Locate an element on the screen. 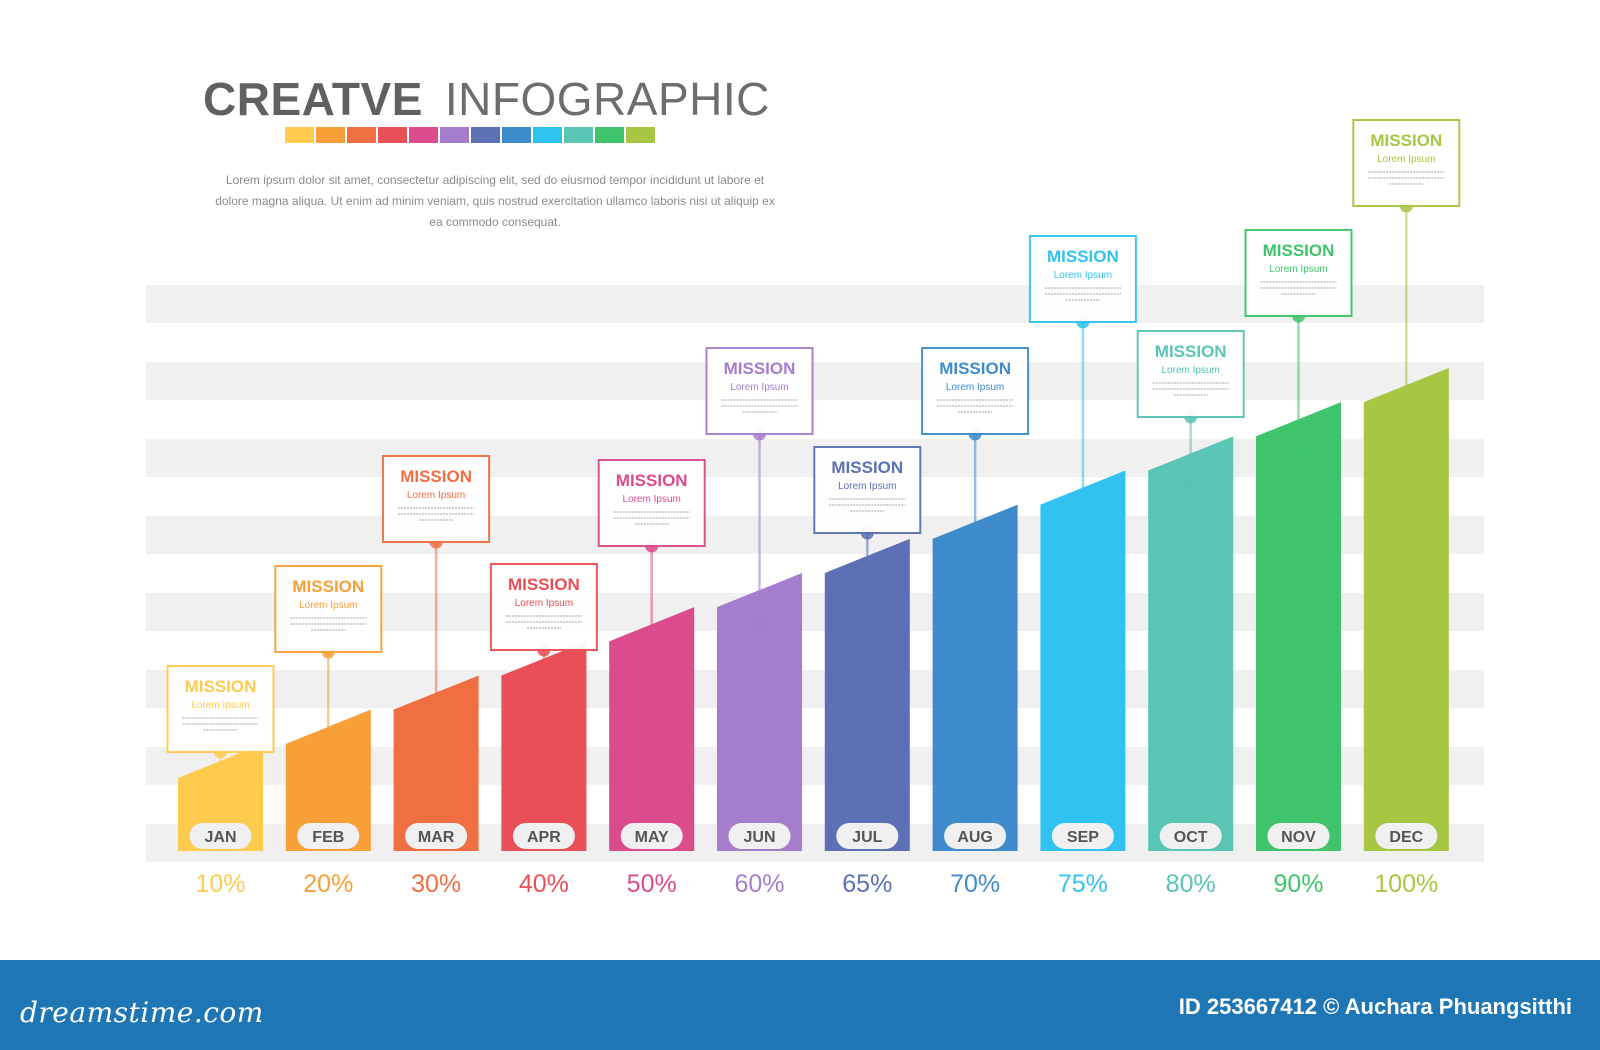  background-stripe is located at coordinates (815, 381).